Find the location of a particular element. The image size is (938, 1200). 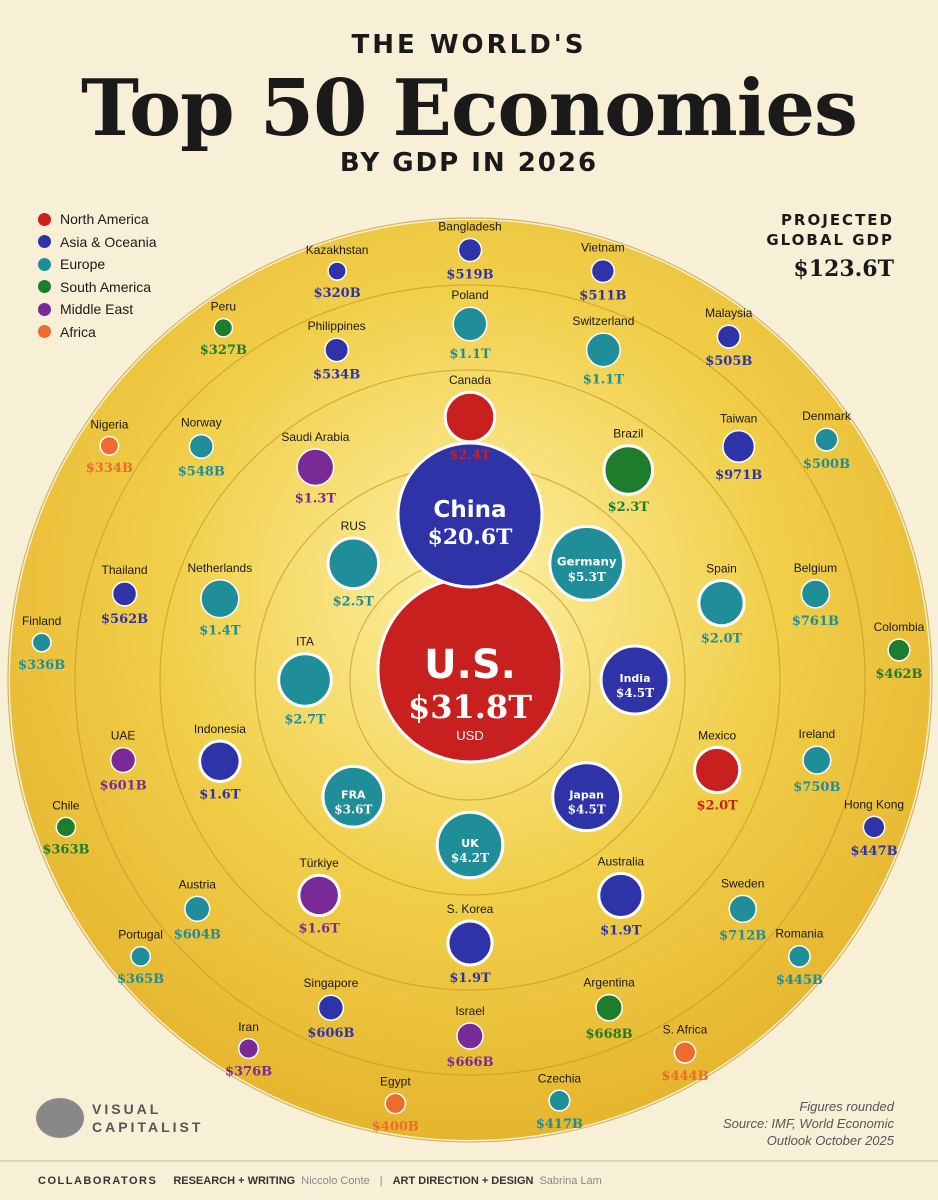

country-label: Norway is located at coordinates (201, 423).